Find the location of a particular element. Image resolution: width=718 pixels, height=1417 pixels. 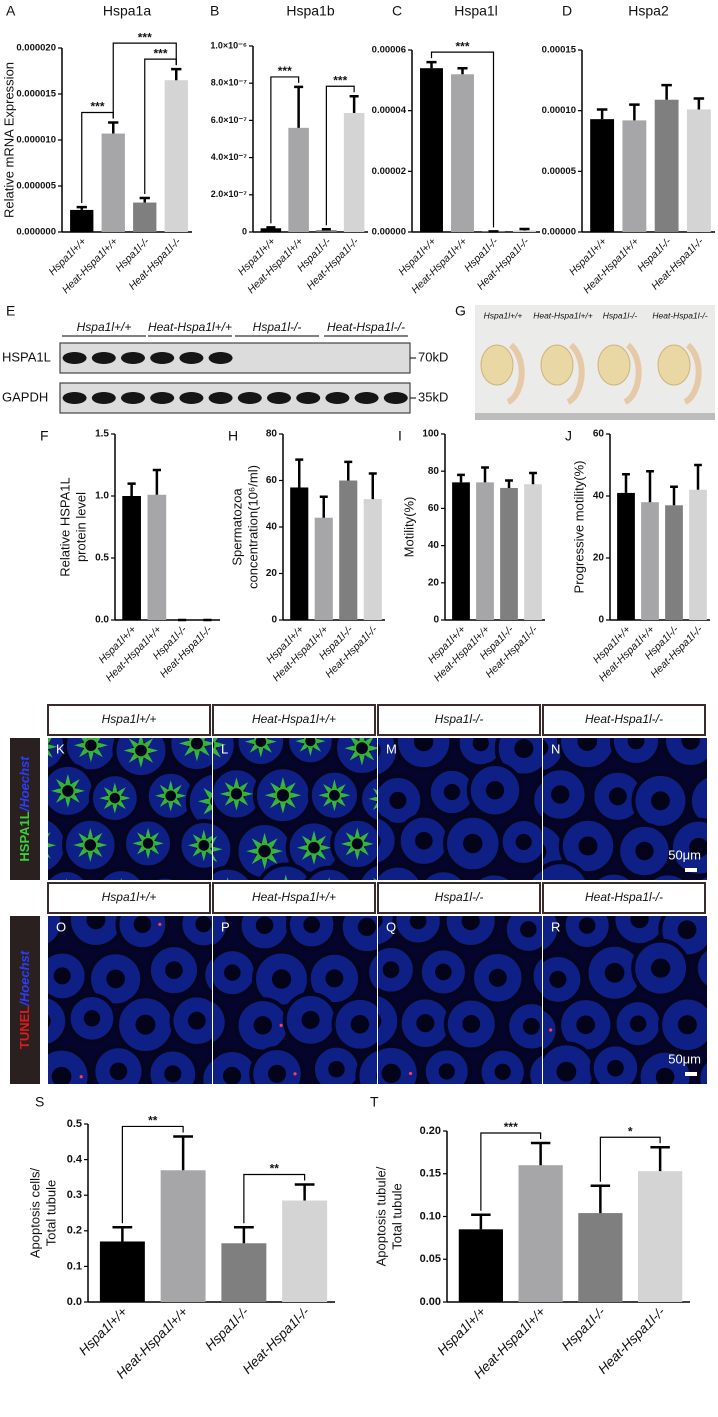

micrograph-letter: M is located at coordinates (391, 748).